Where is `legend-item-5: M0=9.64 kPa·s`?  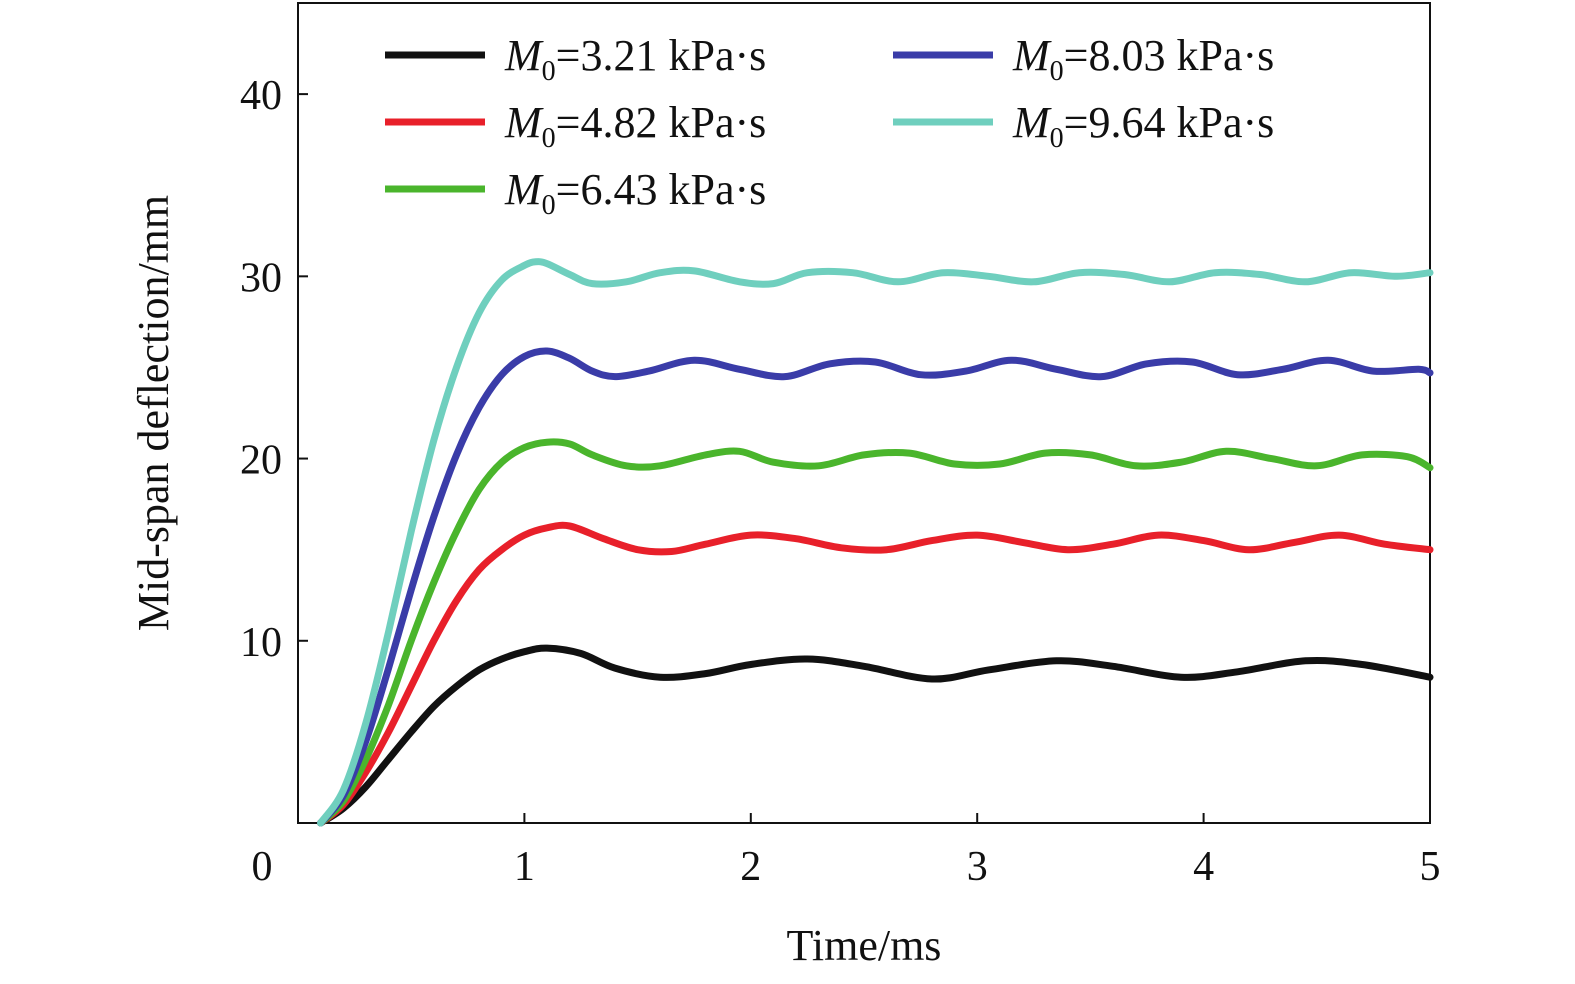
legend-item-5: M0=9.64 kPa·s is located at coordinates (1083, 126).